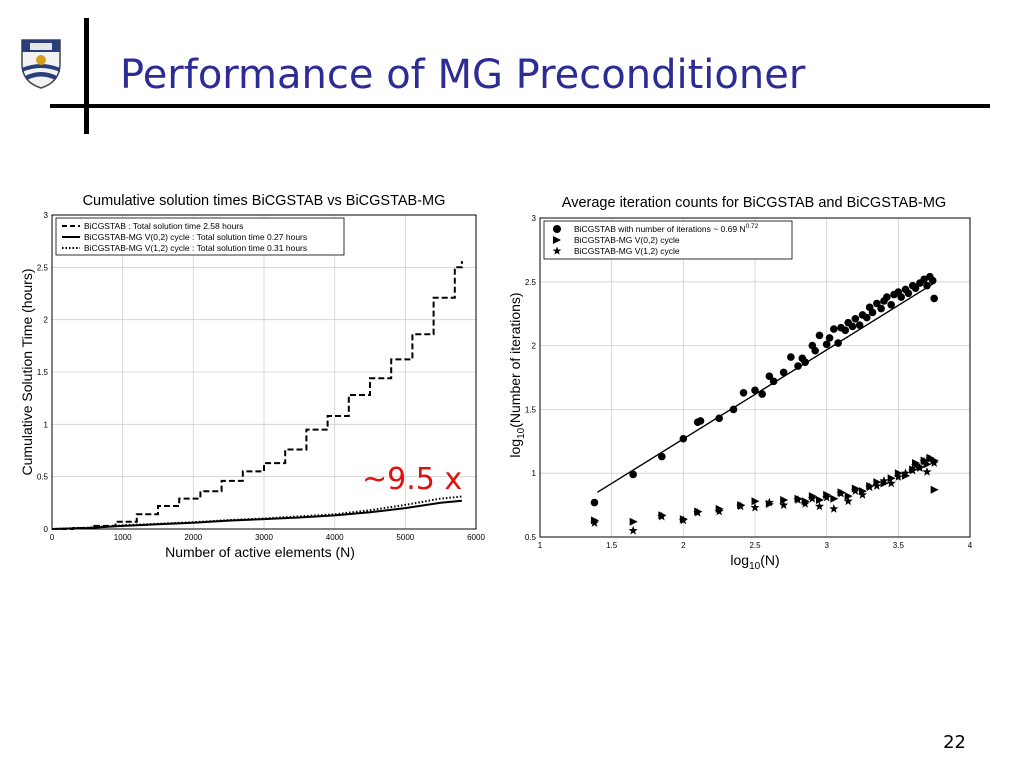  What do you see at coordinates (256, 512) in the screenshot?
I see `series-mg-v12-line` at bounding box center [256, 512].